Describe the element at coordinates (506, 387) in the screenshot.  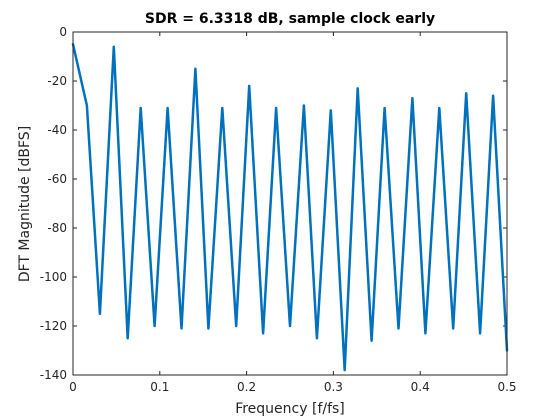
I see `x-tick-label: 0.5` at that location.